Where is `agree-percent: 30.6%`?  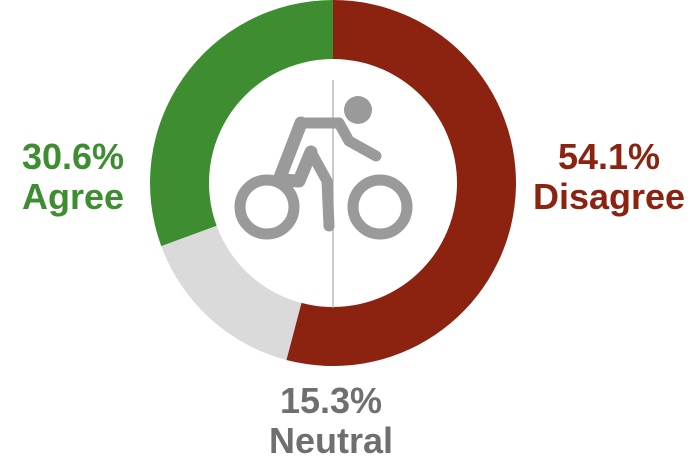 agree-percent: 30.6% is located at coordinates (73, 156).